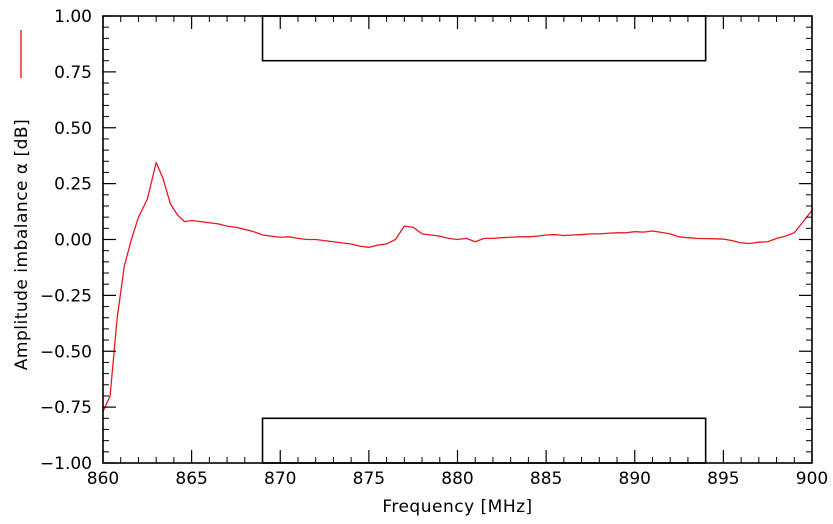 This screenshot has height=524, width=833. I want to click on x-tick-label: 885, so click(546, 479).